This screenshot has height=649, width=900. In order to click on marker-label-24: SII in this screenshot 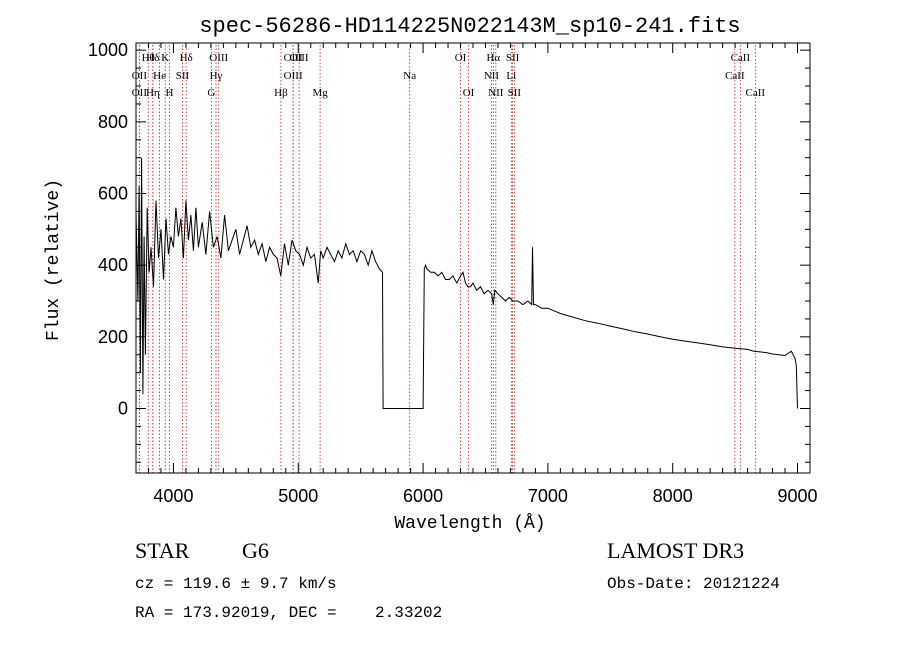, I will do `click(513, 58)`.